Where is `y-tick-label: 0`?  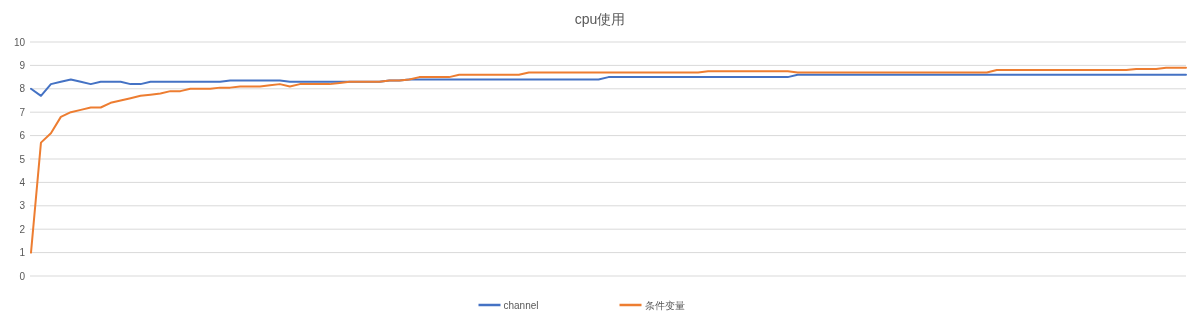
y-tick-label: 0 is located at coordinates (22, 276).